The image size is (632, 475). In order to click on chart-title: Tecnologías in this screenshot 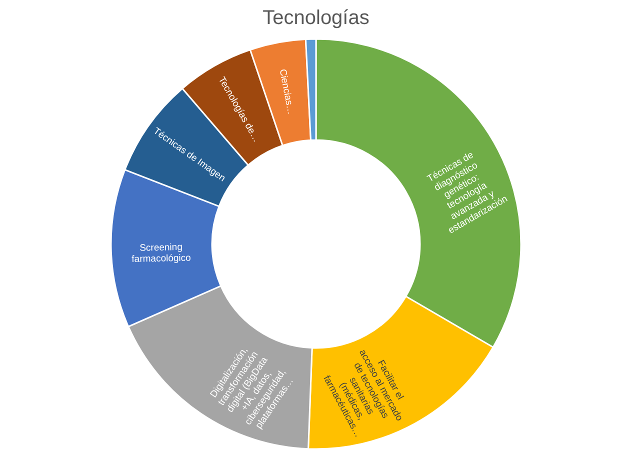, I will do `click(316, 18)`.